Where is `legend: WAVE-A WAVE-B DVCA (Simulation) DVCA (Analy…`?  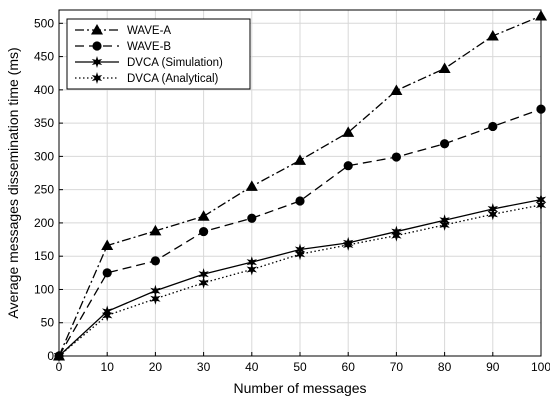
legend: WAVE-A WAVE-B DVCA (Simulation) DVCA (Analy… is located at coordinates (158, 54).